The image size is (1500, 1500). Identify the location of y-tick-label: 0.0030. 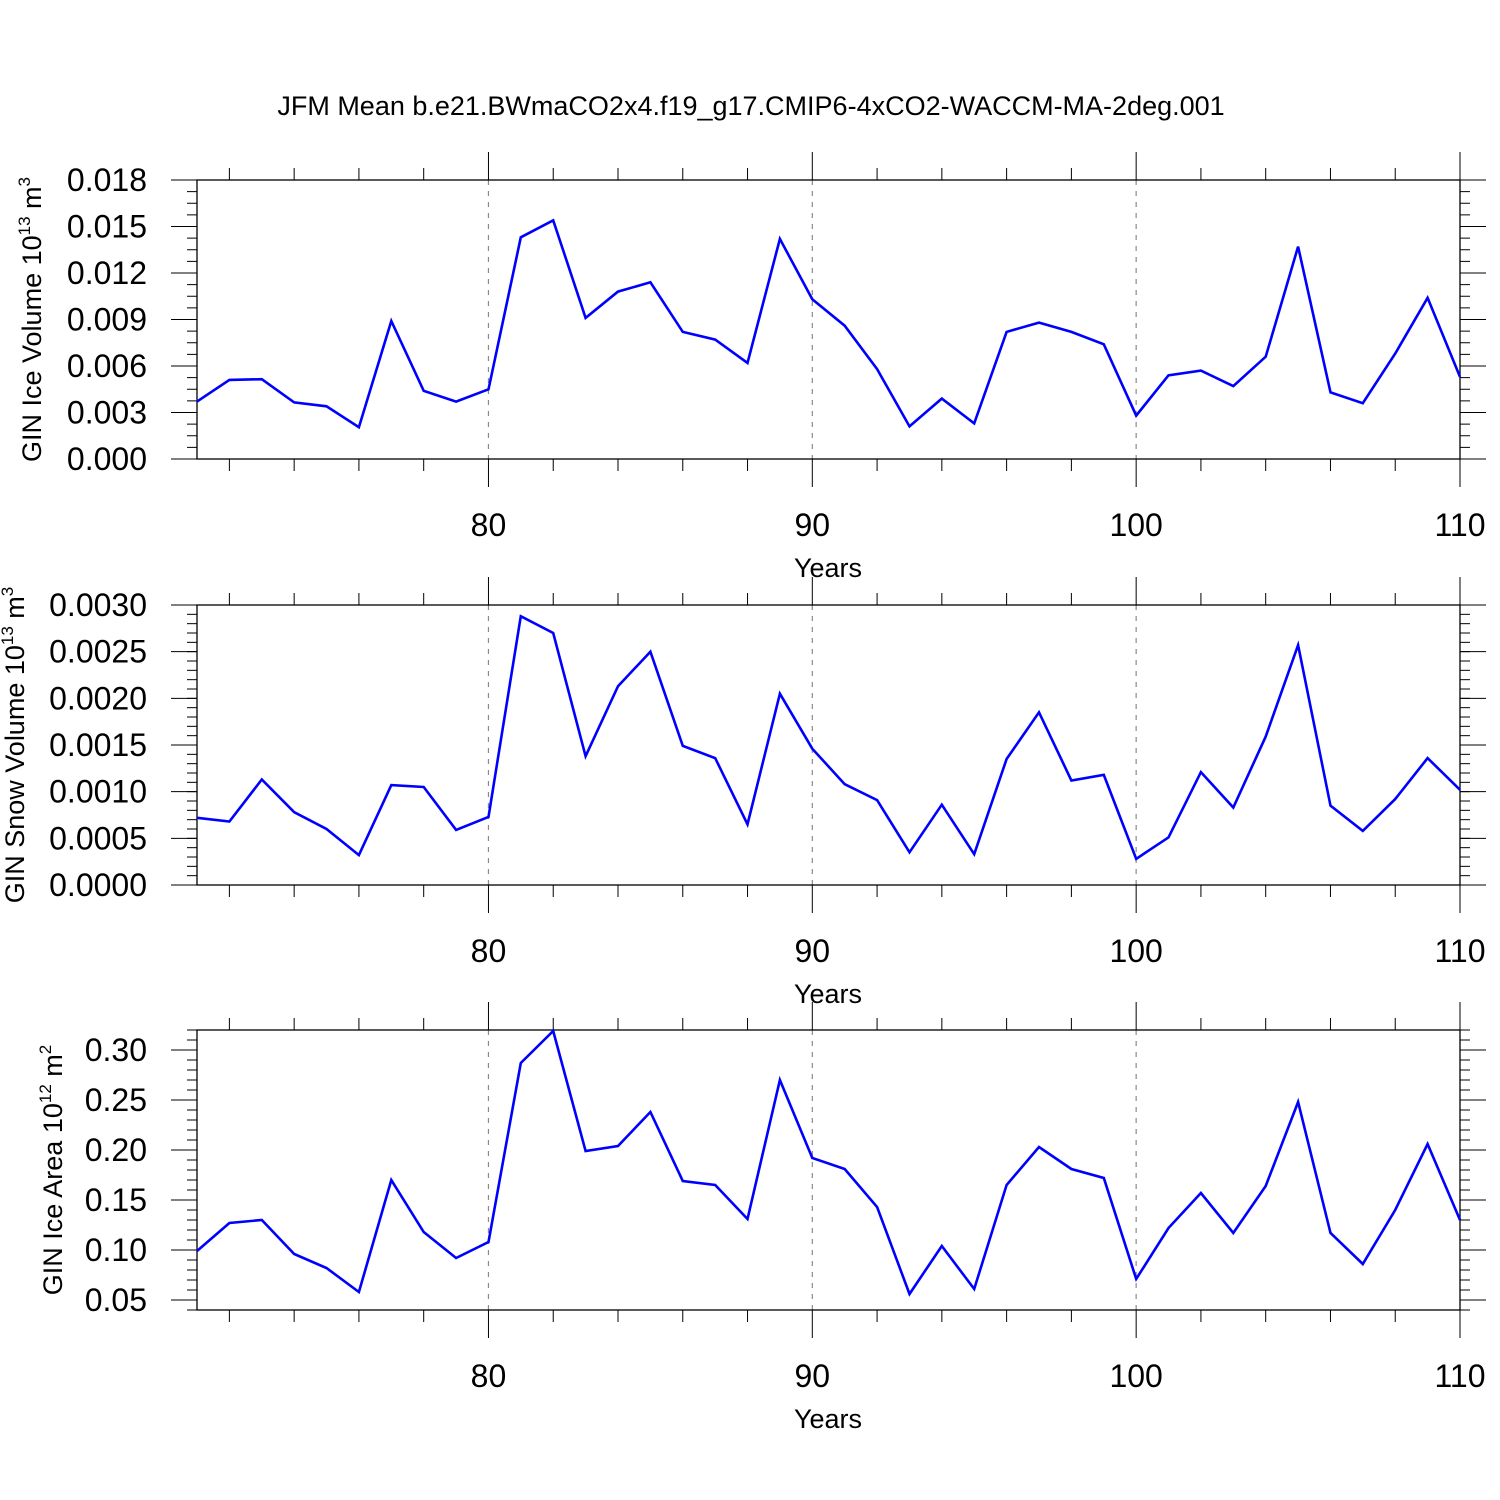
(98, 605).